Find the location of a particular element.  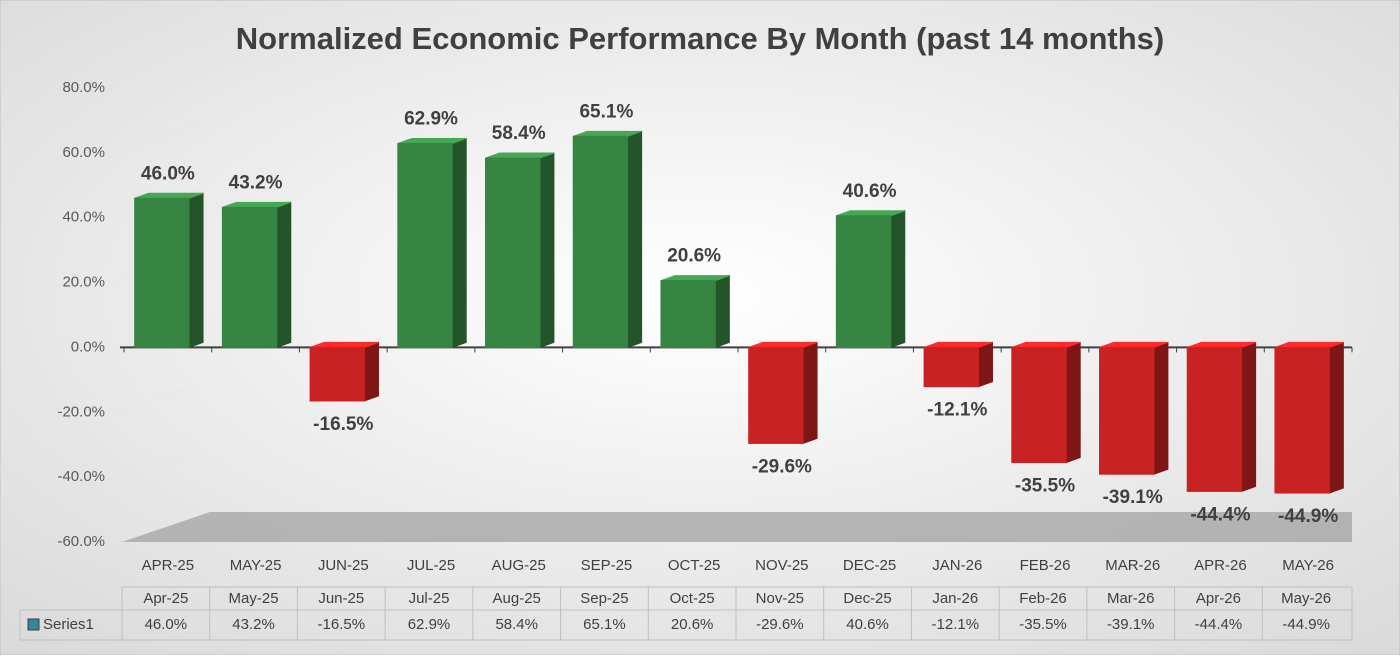

data-label: 20.6% is located at coordinates (694, 256).